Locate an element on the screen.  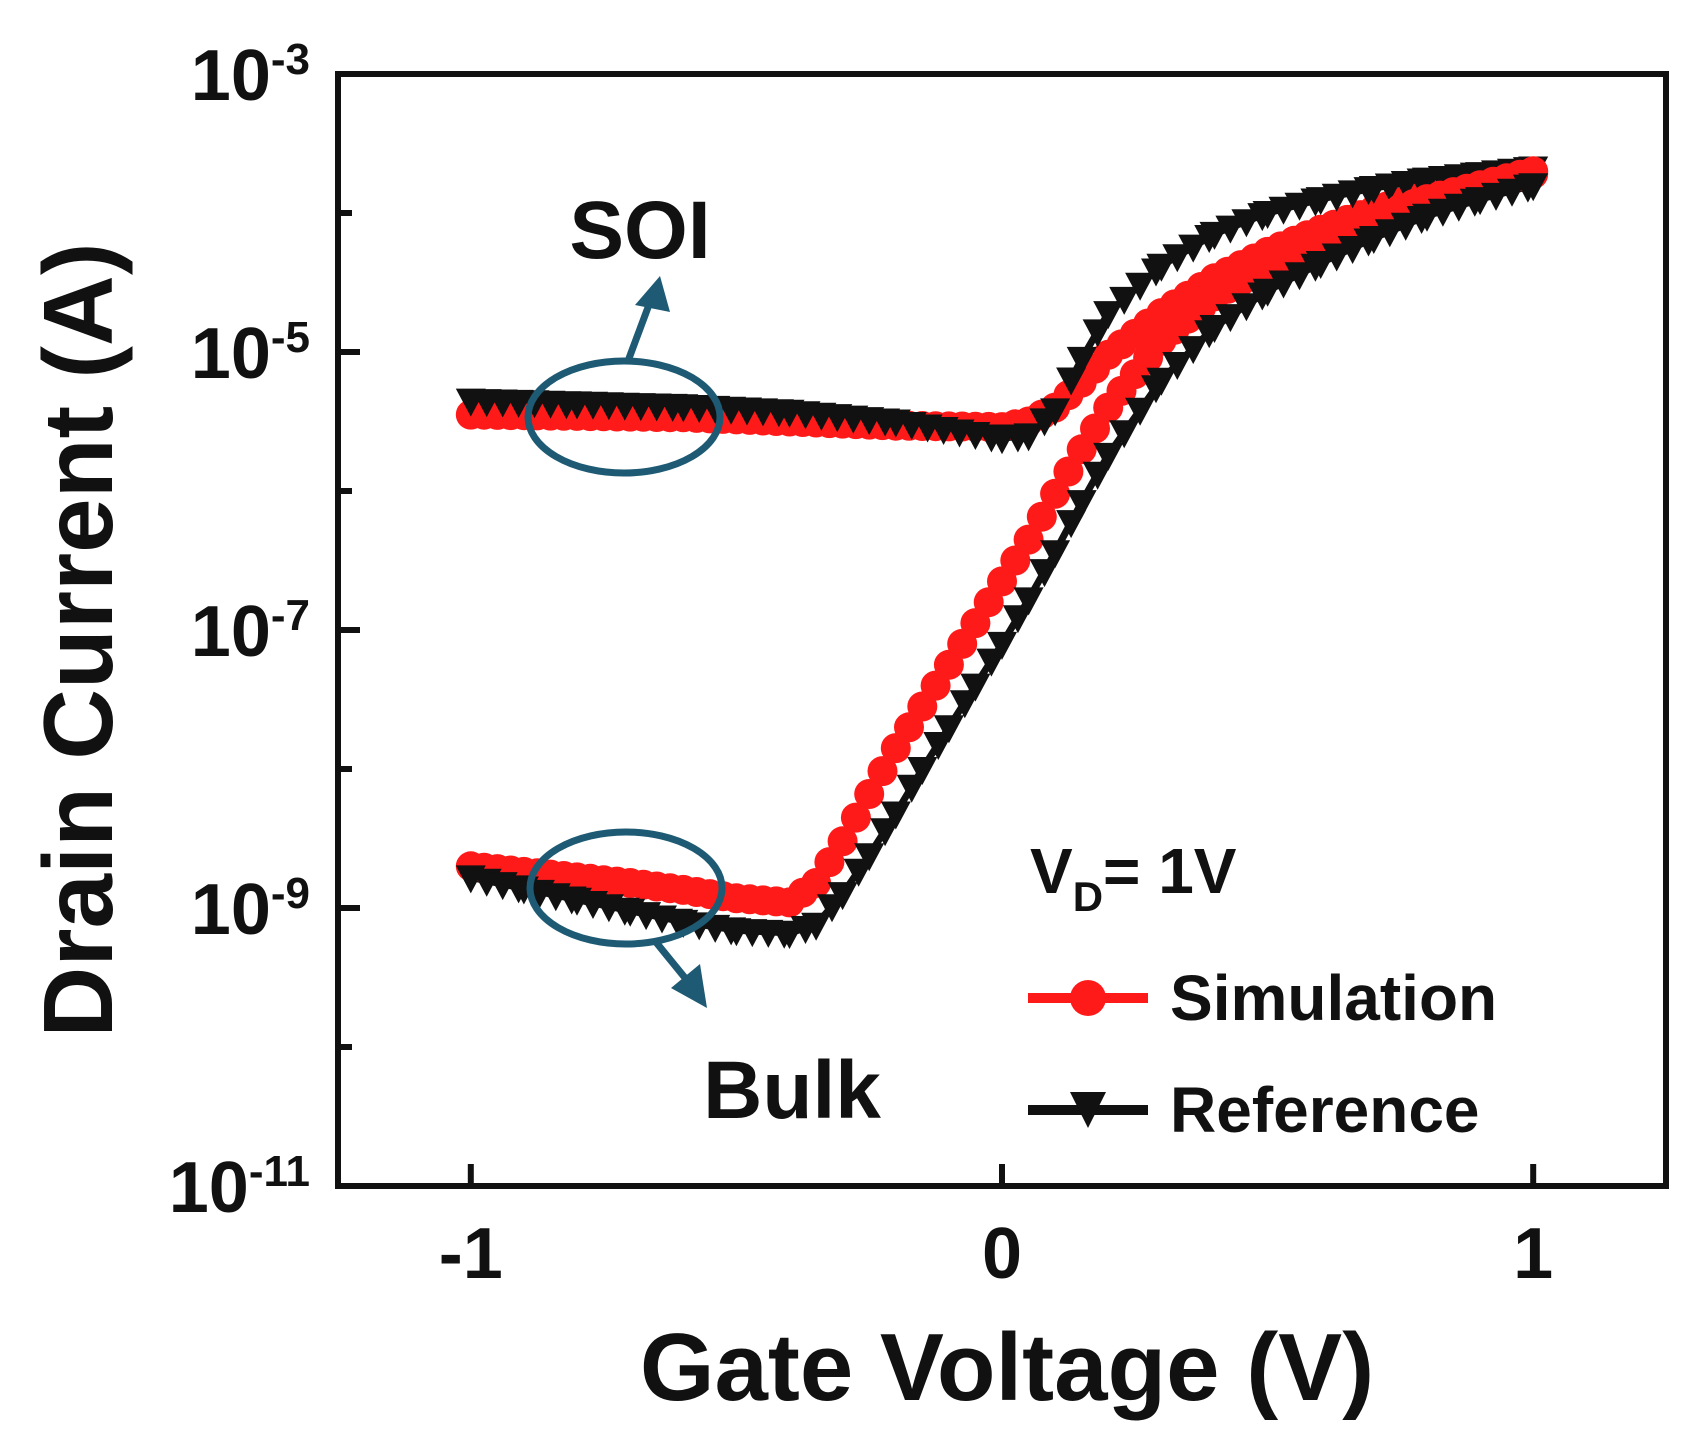
x-tick-label: 1 is located at coordinates (1533, 1254).